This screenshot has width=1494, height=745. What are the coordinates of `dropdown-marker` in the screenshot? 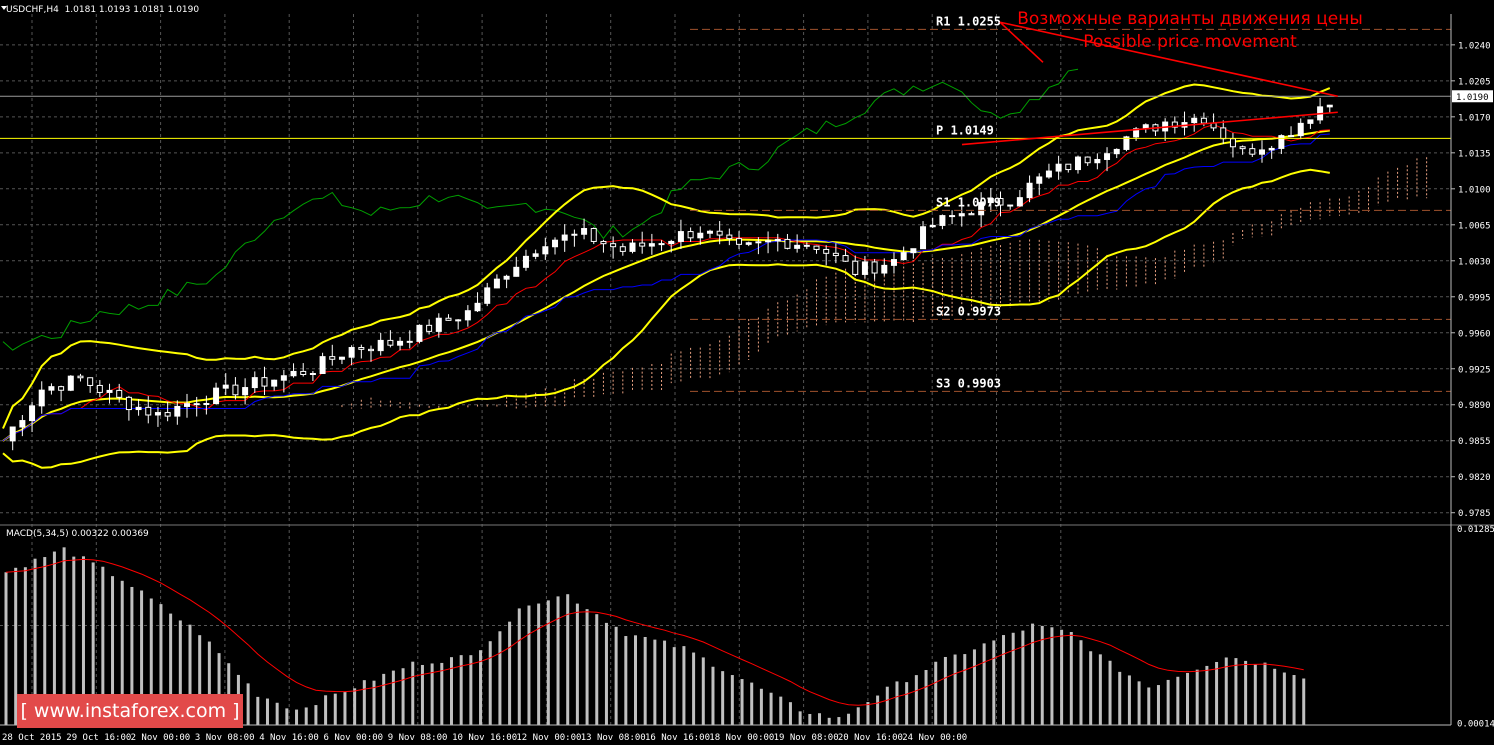 It's located at (4, 8).